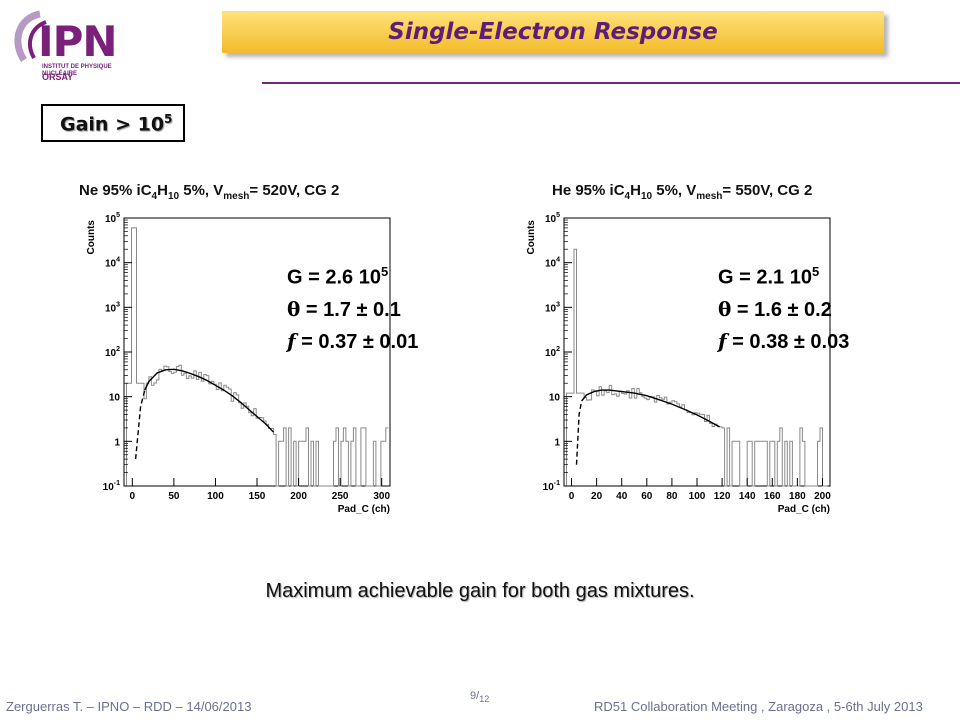  Describe the element at coordinates (344, 308) in the screenshot. I see `left-theta-value: θ = 1.7 ± 0.1` at that location.